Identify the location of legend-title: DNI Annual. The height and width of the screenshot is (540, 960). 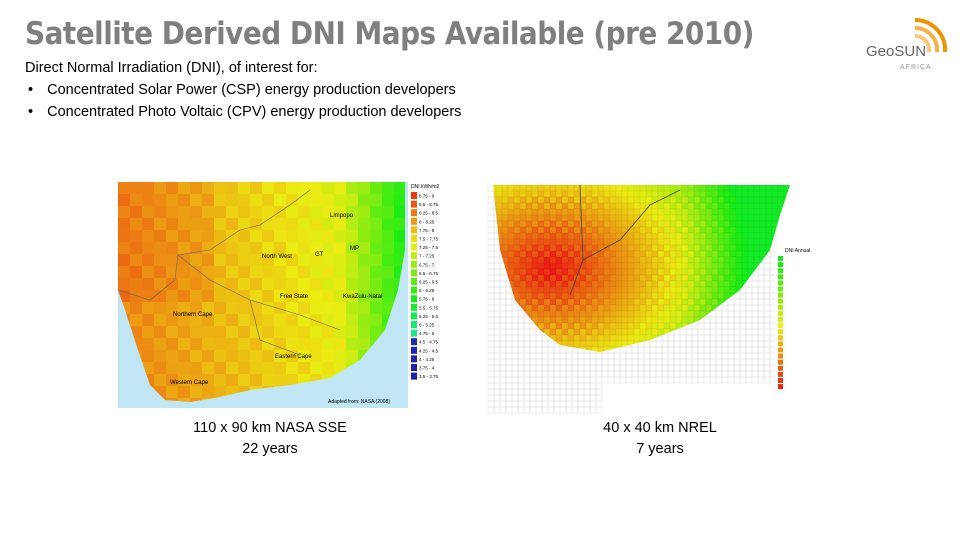
(797, 251).